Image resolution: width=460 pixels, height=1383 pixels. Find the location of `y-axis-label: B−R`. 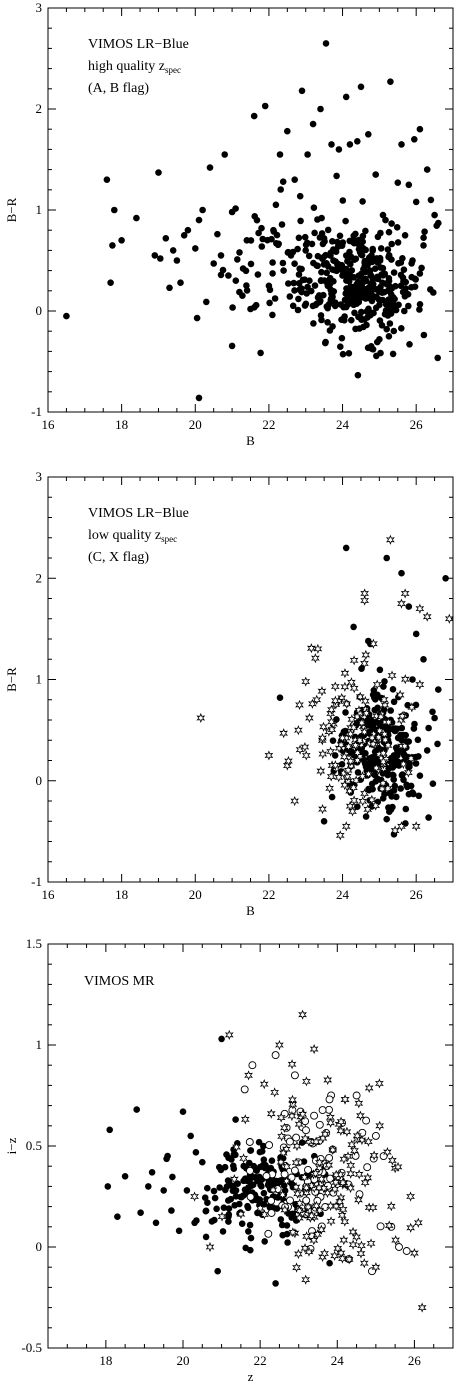

y-axis-label: B−R is located at coordinates (11, 209).